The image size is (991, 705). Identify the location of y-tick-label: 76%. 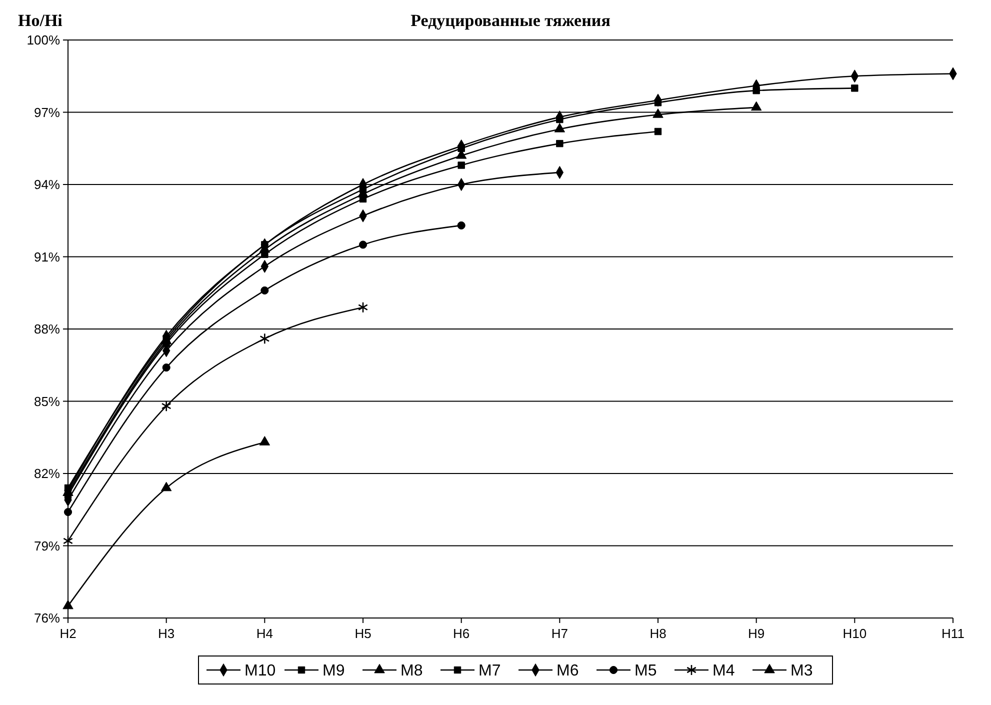
(47, 618).